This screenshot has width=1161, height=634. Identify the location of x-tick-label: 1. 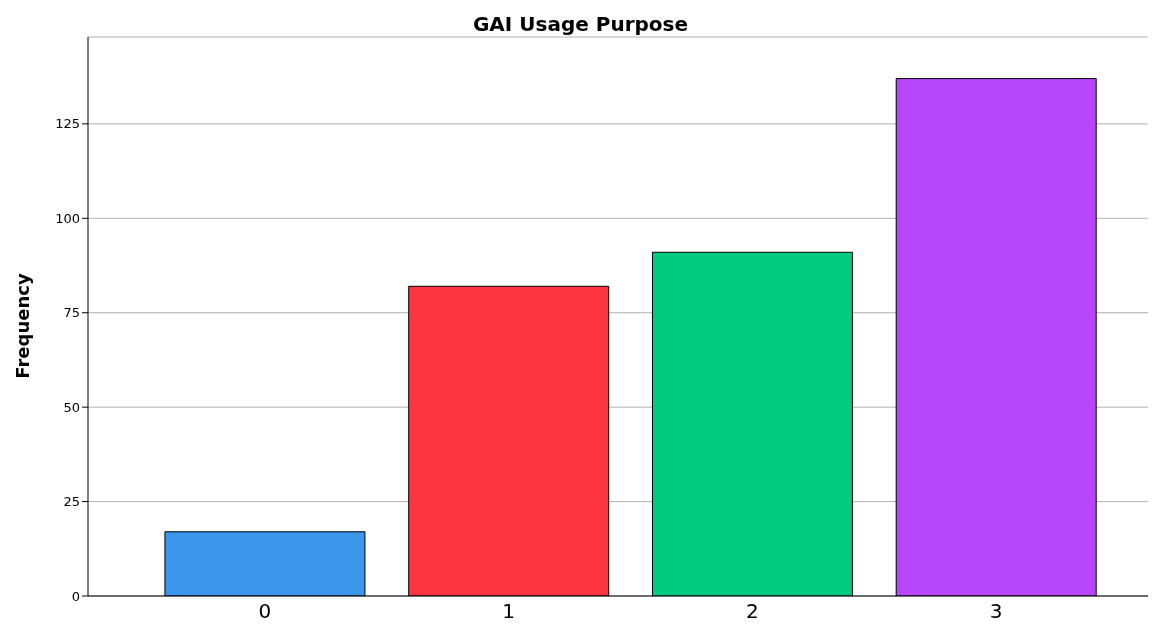
(508, 611).